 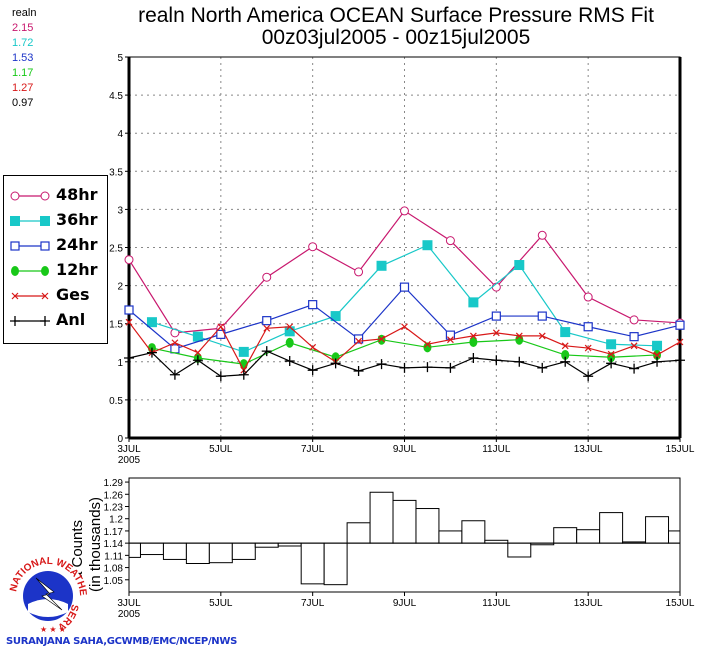 I want to click on bar-y-tick-label: 1.29, so click(x=114, y=483).